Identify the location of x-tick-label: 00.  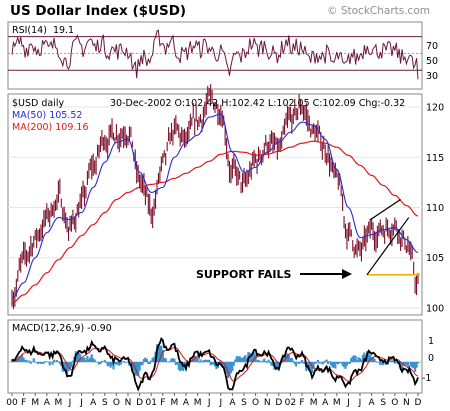
(12, 403).